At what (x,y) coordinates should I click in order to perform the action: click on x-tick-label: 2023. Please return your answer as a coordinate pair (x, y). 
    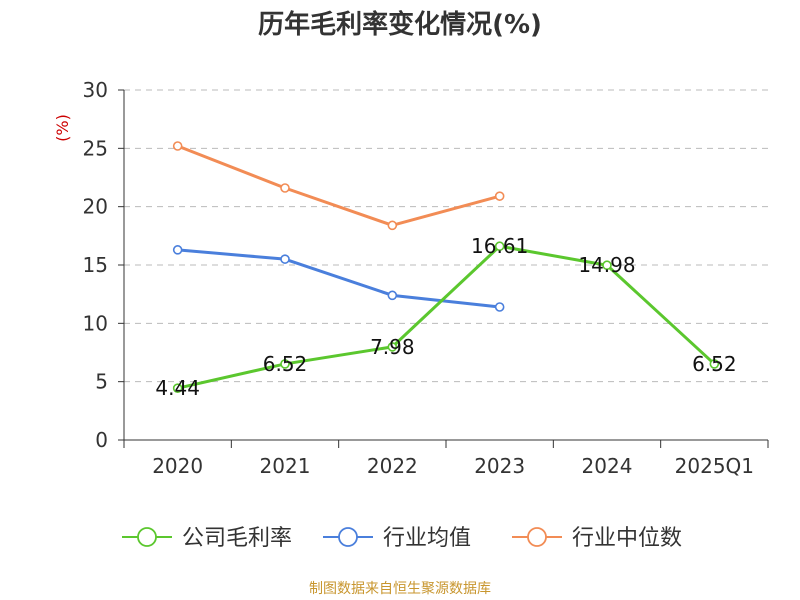
    Looking at the image, I should click on (499, 466).